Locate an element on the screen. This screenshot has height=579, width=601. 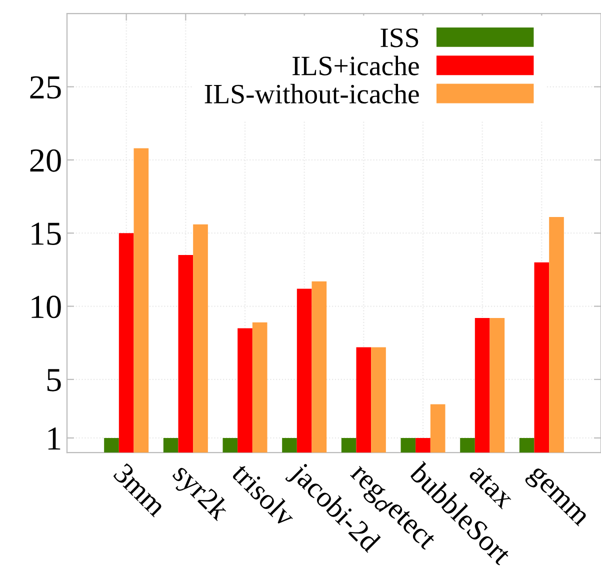
legend-label: ILS+icache is located at coordinates (355, 66).